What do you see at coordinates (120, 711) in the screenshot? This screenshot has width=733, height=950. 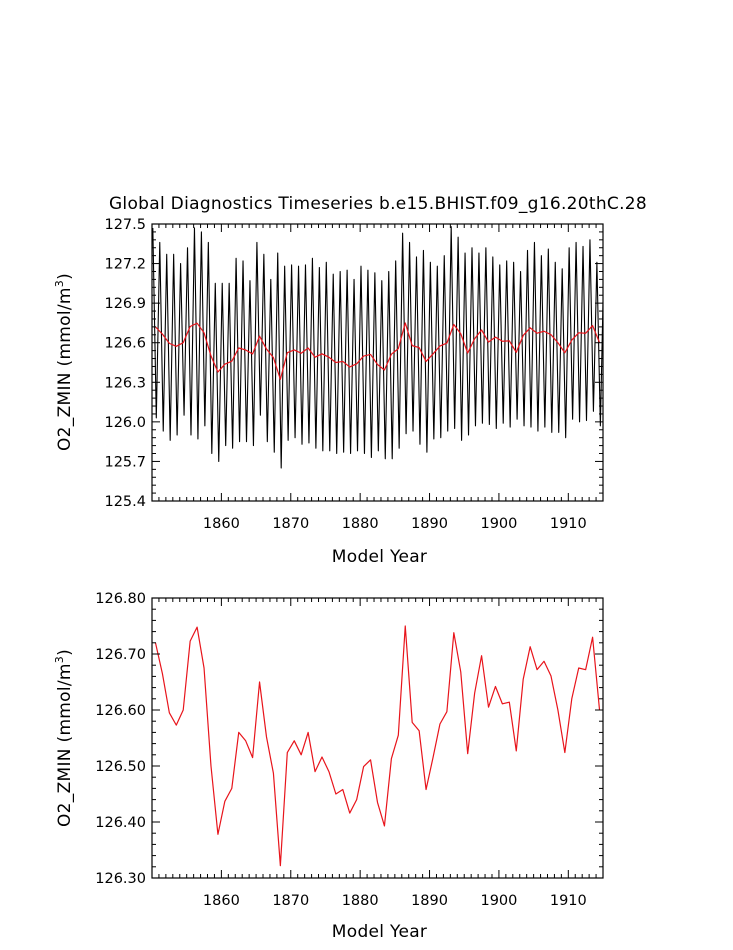 I see `y-tick-label: 126.60` at bounding box center [120, 711].